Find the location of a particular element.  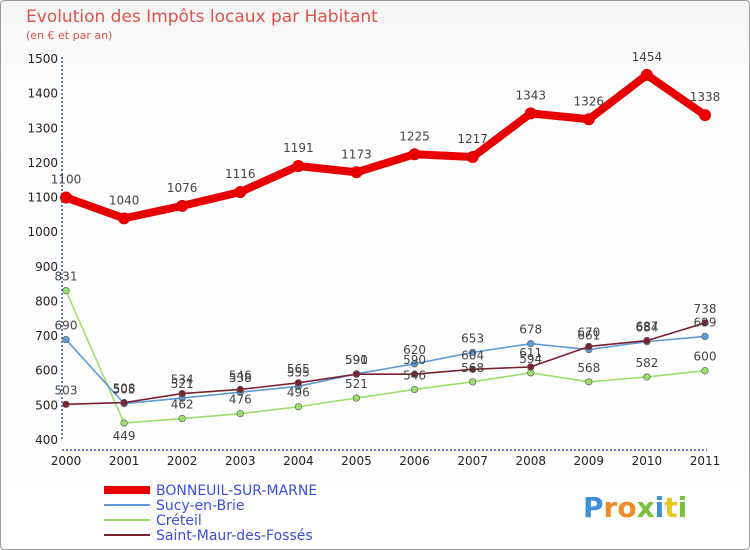

data-label: 738 is located at coordinates (705, 309).